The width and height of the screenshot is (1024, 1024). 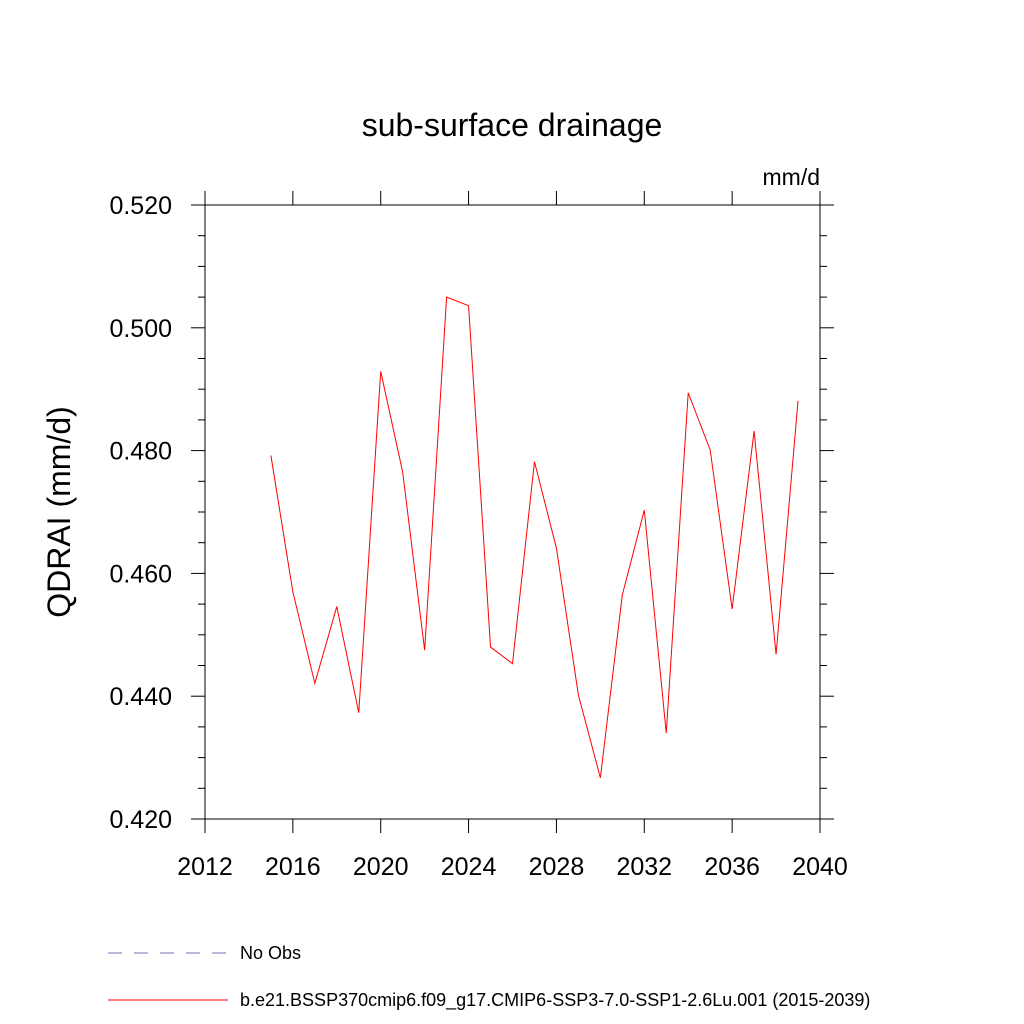 What do you see at coordinates (381, 867) in the screenshot?
I see `x-tick-label: 2020` at bounding box center [381, 867].